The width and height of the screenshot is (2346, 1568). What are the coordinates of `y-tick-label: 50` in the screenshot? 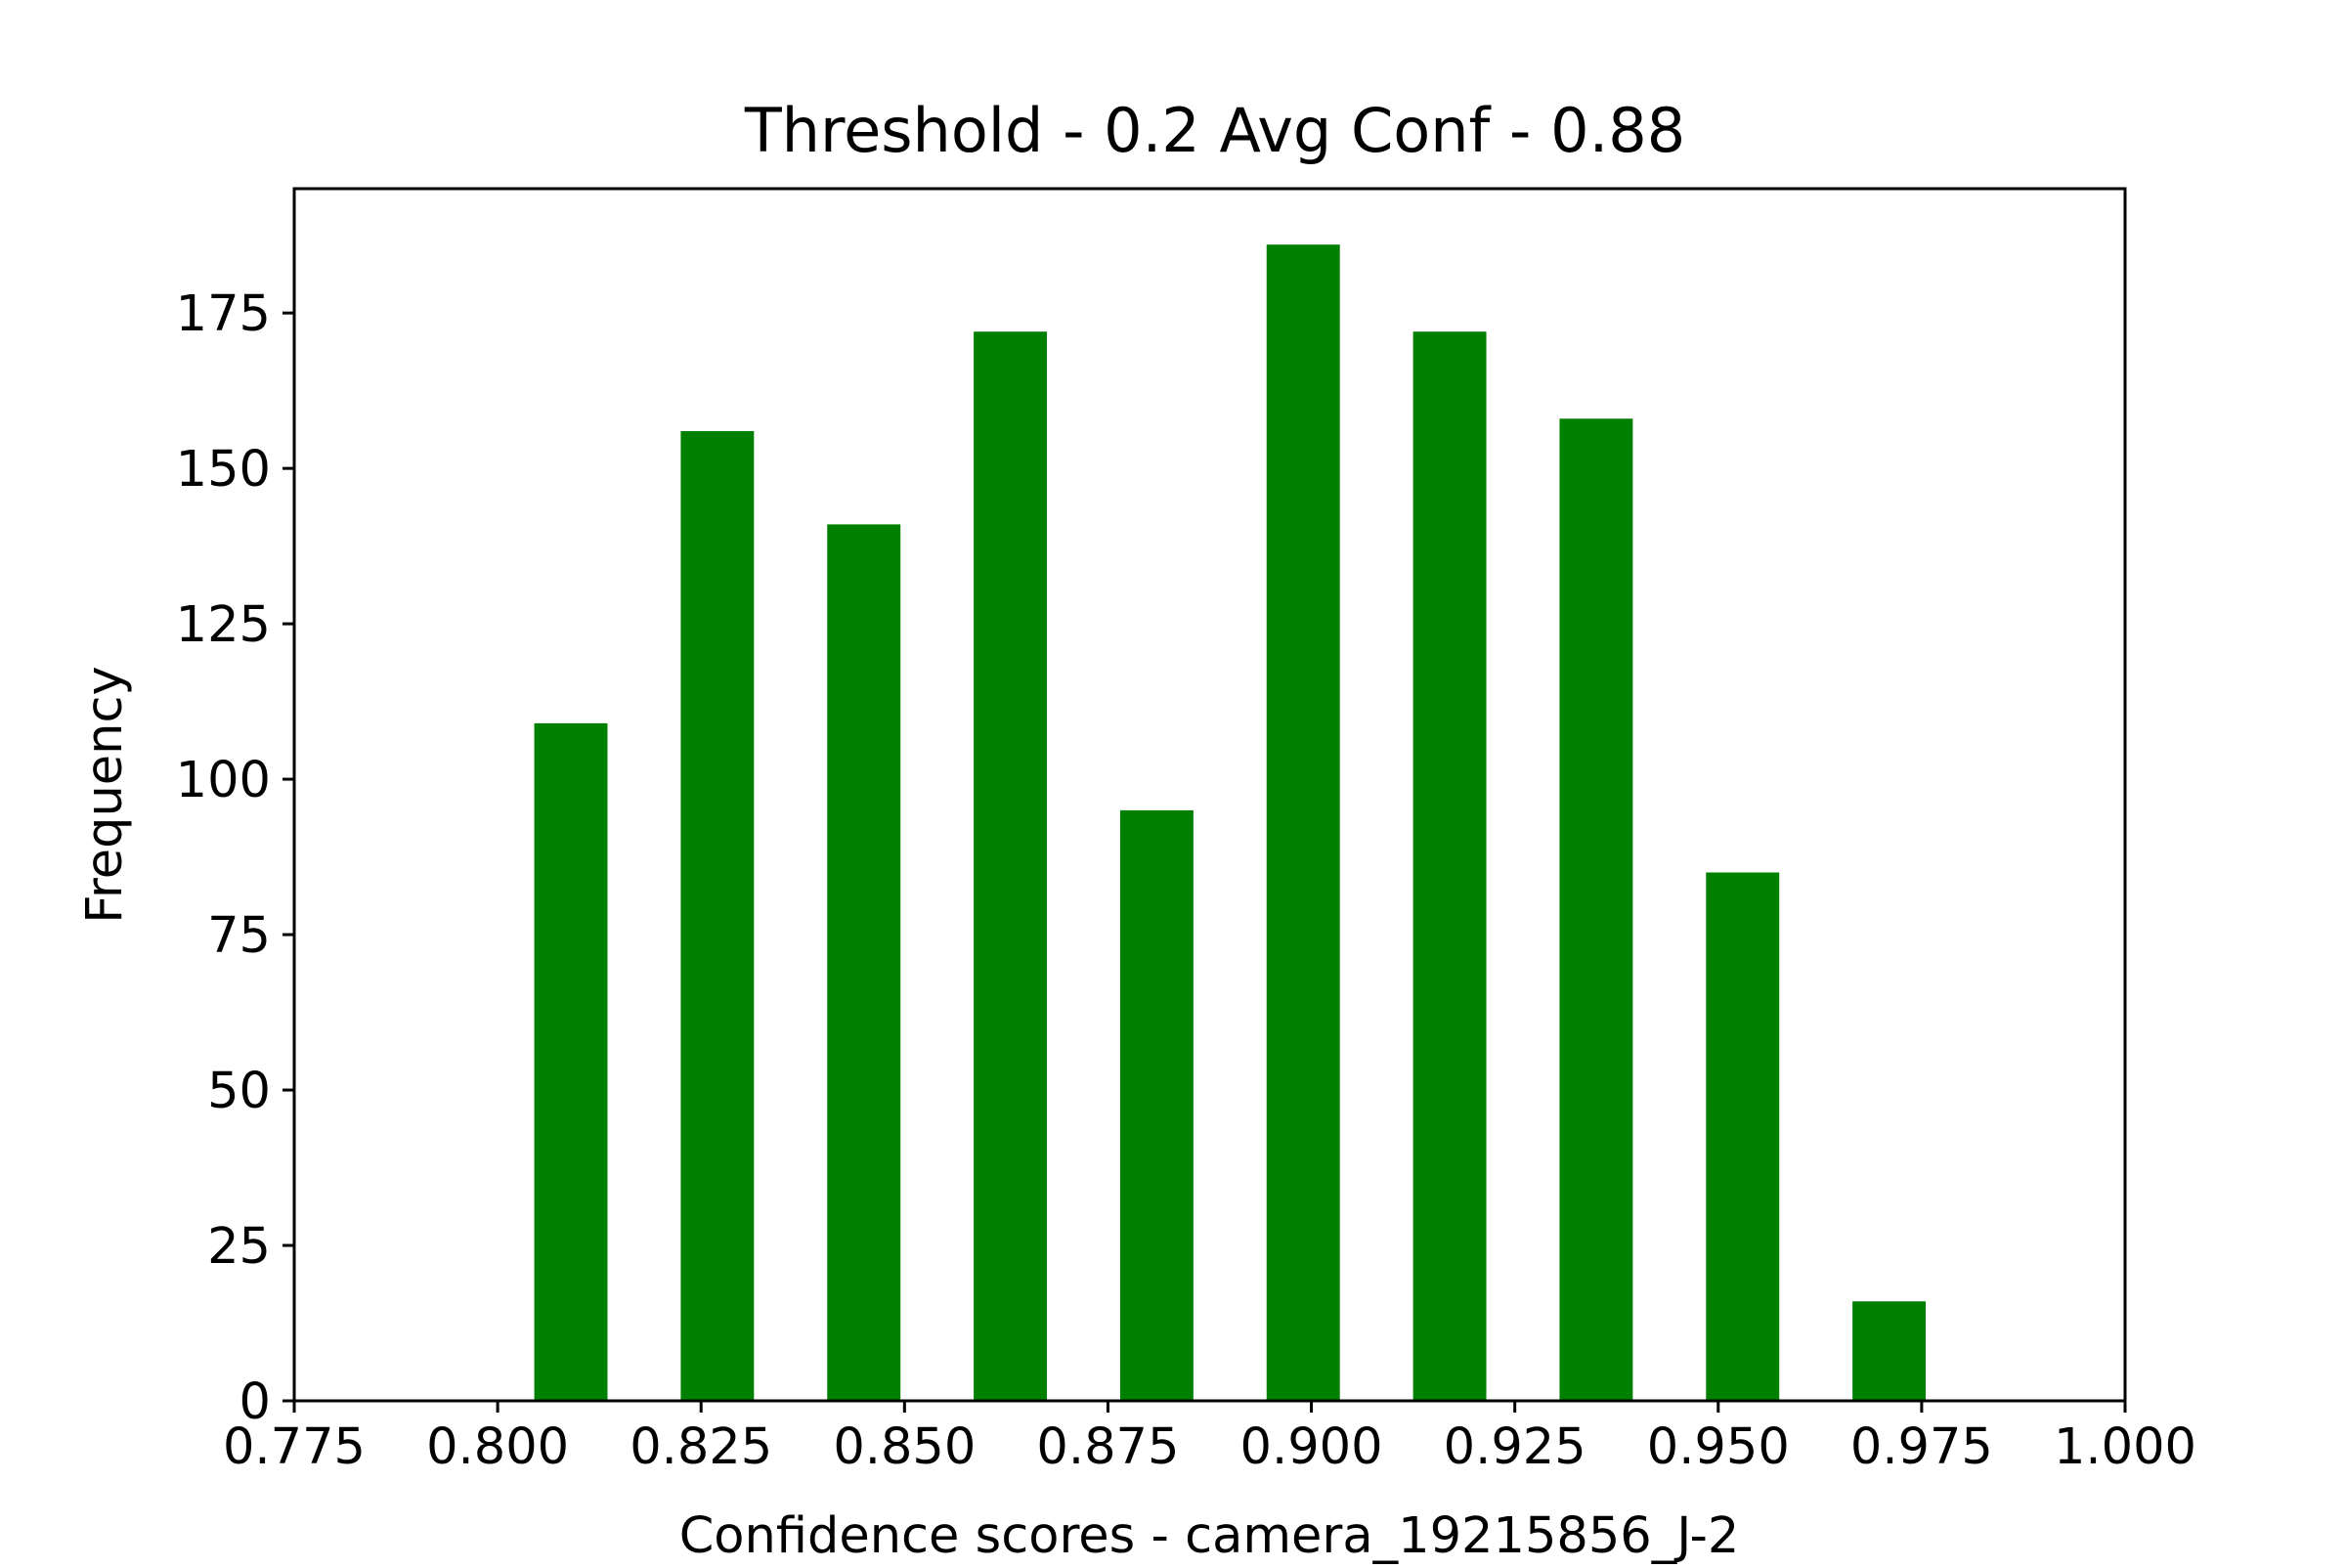 It's located at (239, 1092).